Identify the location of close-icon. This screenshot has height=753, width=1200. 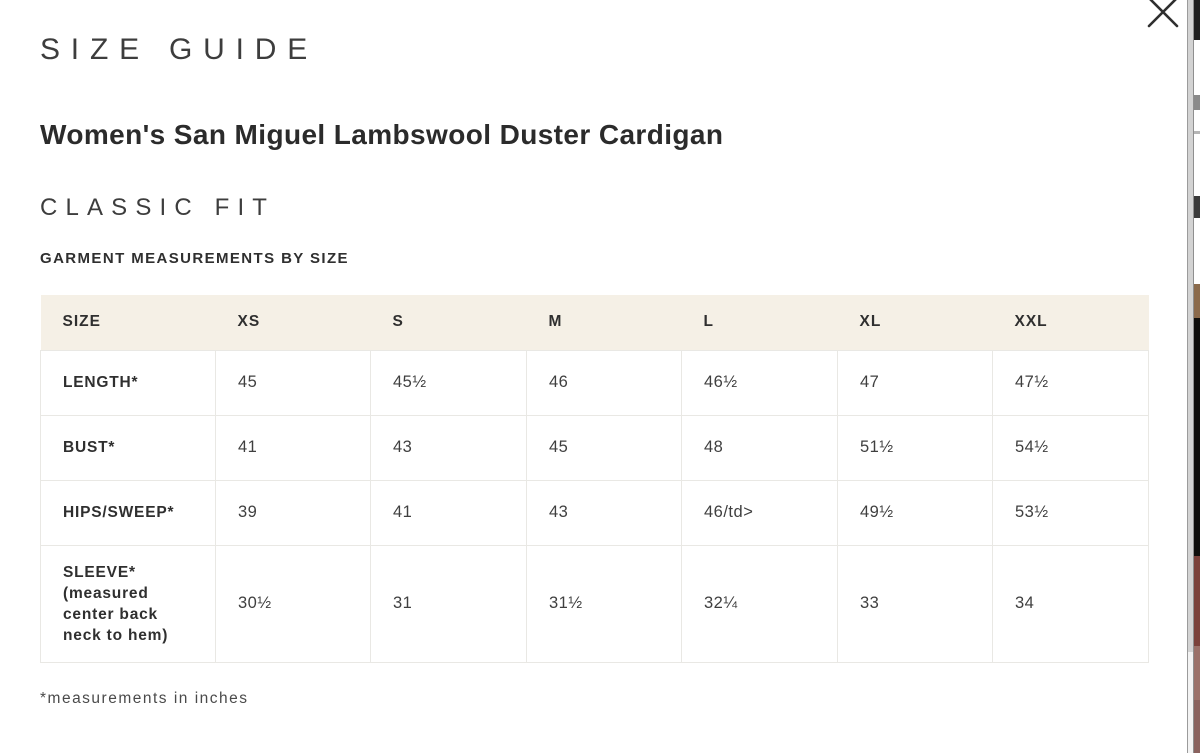
(1163, 14).